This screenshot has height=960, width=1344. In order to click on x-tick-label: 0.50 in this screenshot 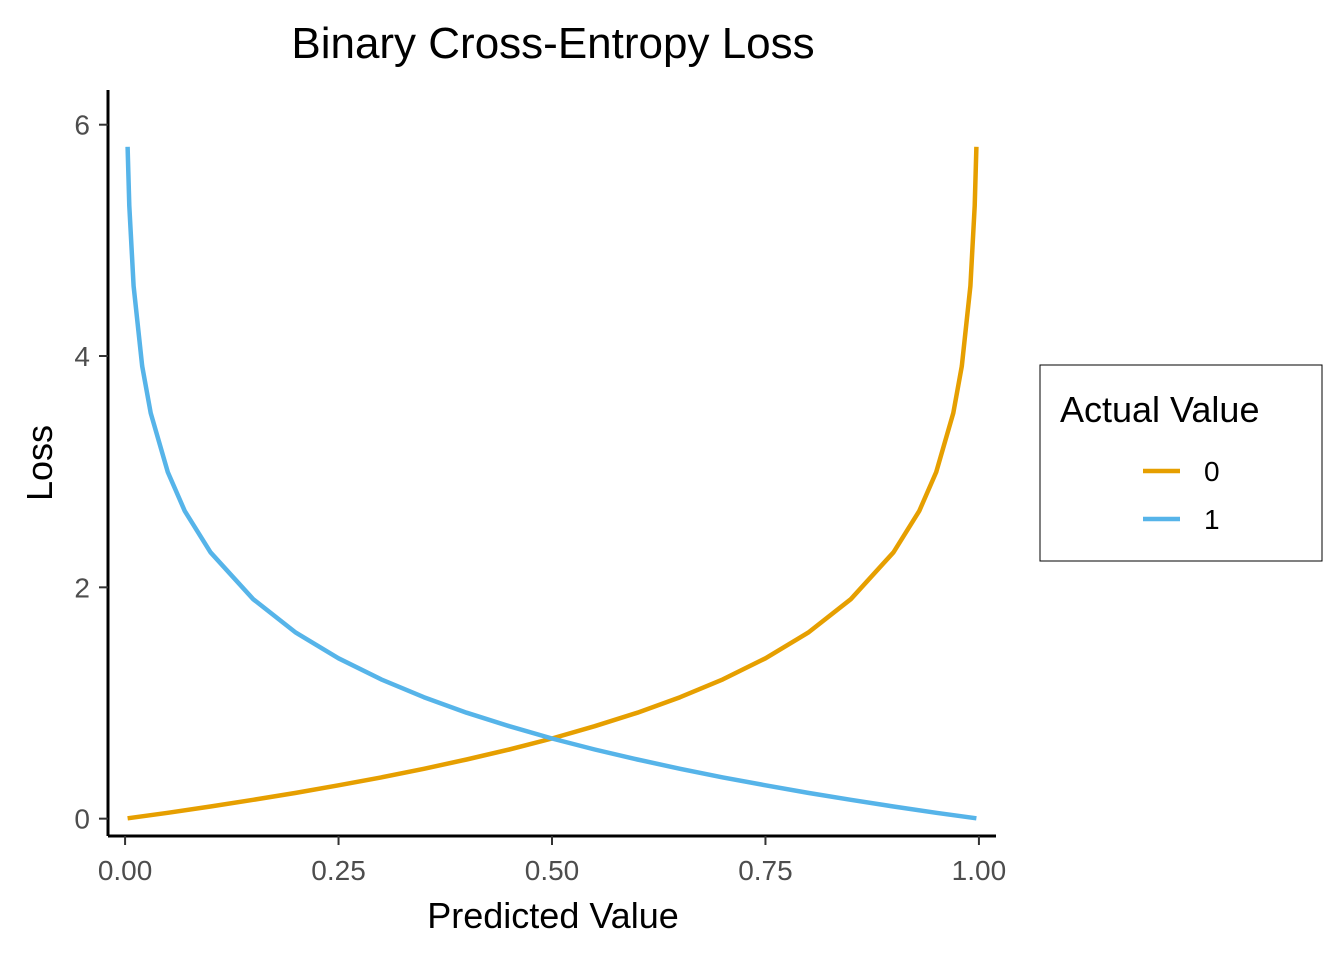, I will do `click(552, 870)`.